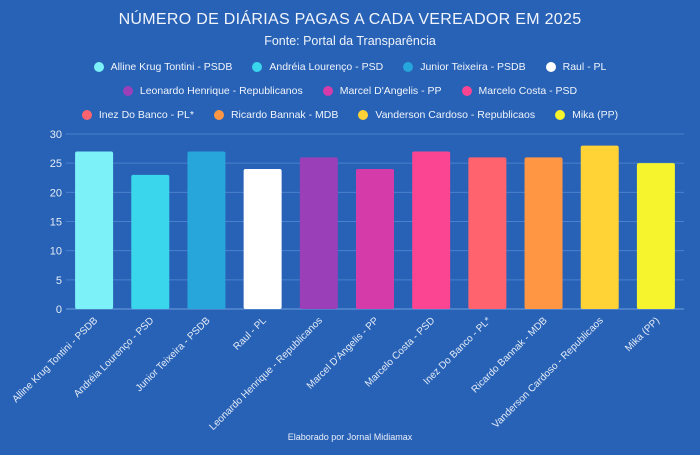 Image resolution: width=700 pixels, height=455 pixels. I want to click on legend-label: Marcel D'Angelis - PP, so click(390, 91).